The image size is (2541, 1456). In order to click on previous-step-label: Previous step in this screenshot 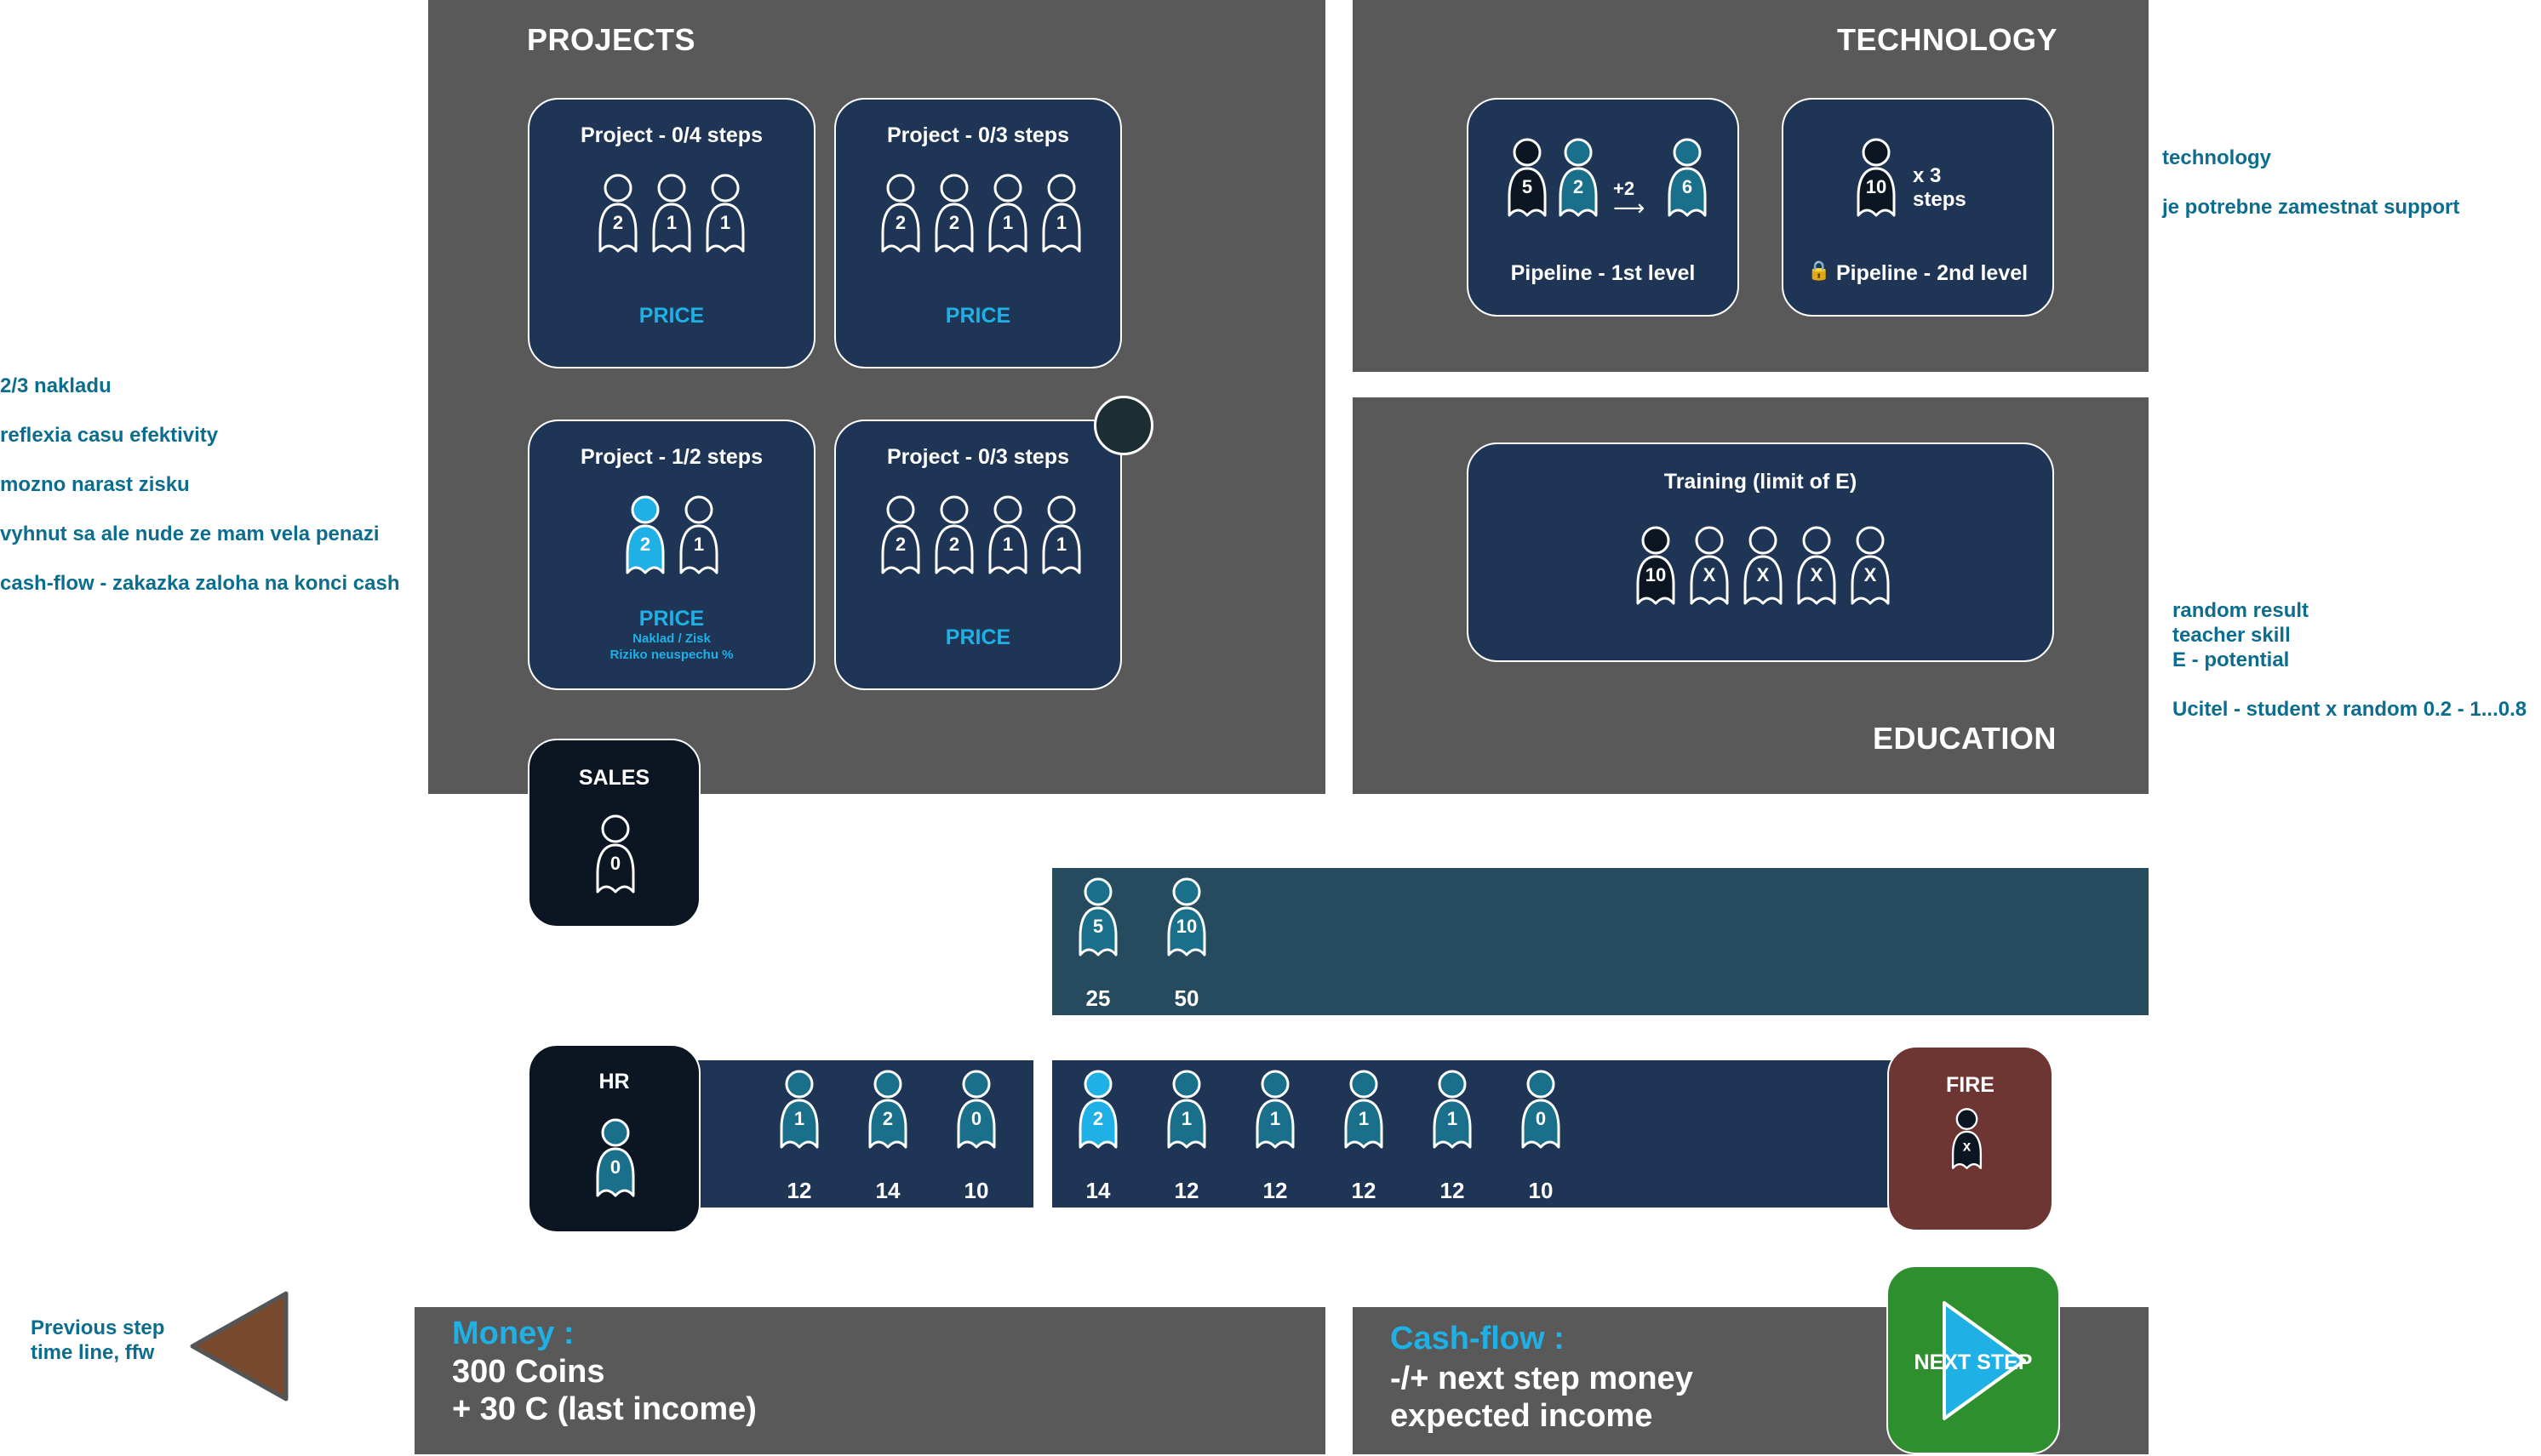, I will do `click(98, 1327)`.